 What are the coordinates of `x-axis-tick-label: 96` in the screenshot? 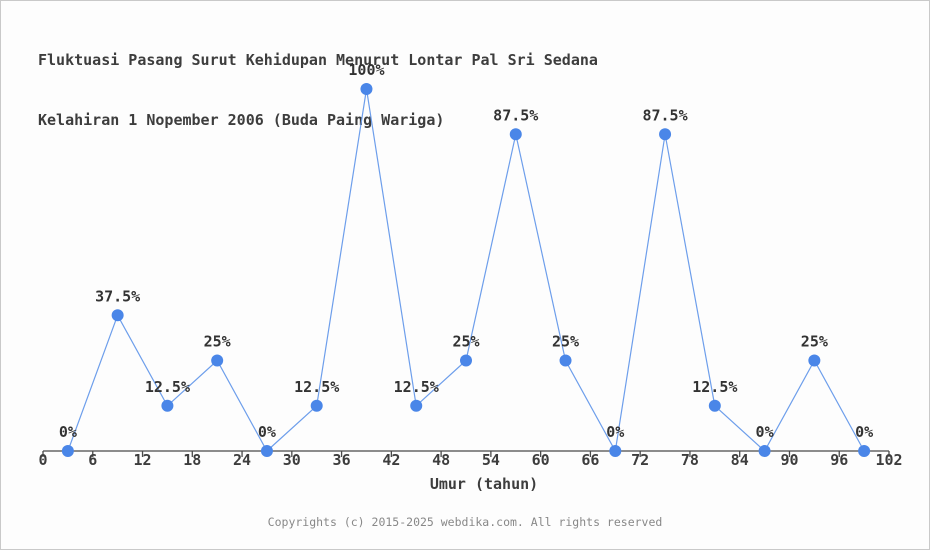 It's located at (839, 460).